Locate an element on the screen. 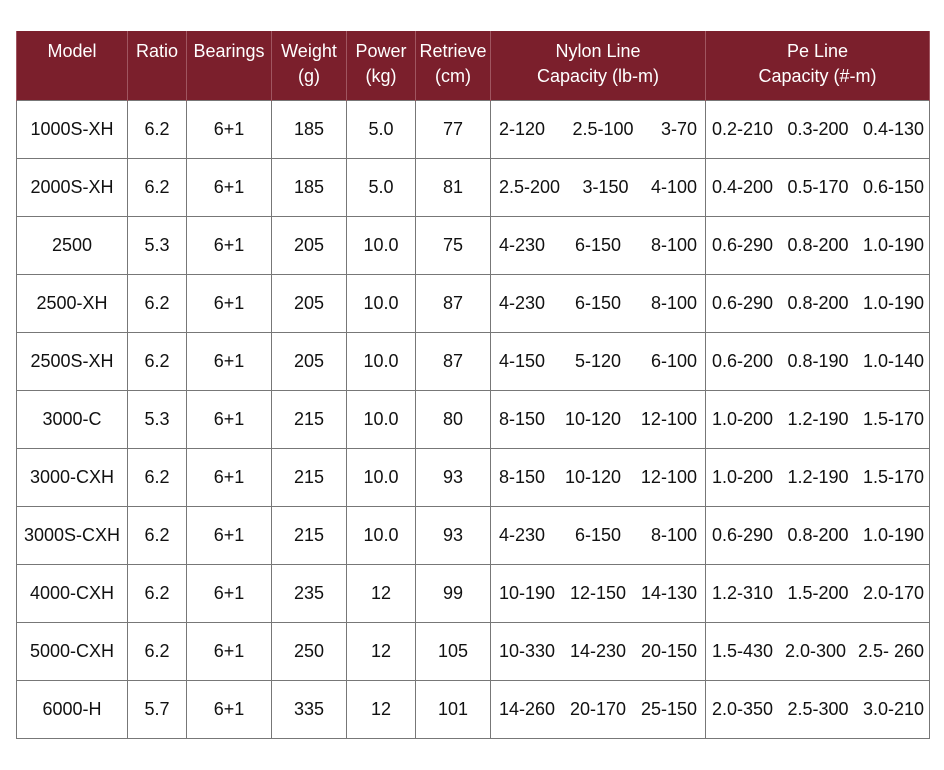  pe-capacity-value: 2.0-170 is located at coordinates (893, 592).